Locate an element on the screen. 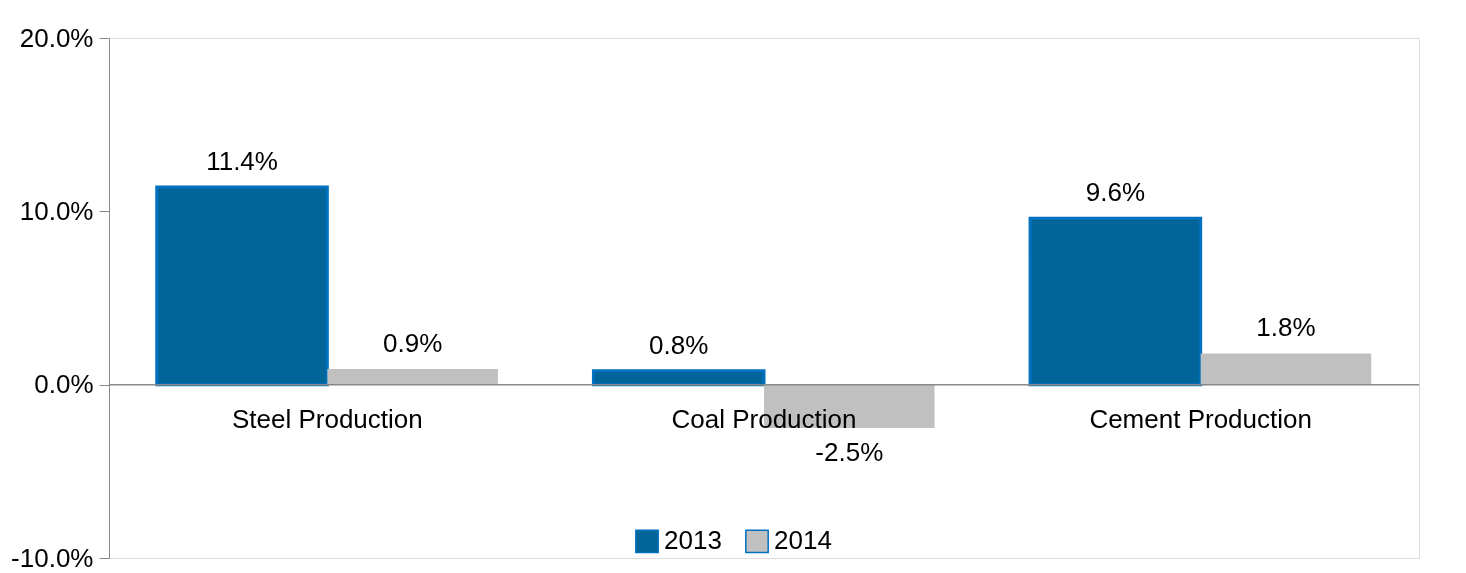 The height and width of the screenshot is (573, 1466). data-label: 0.9% is located at coordinates (412, 343).